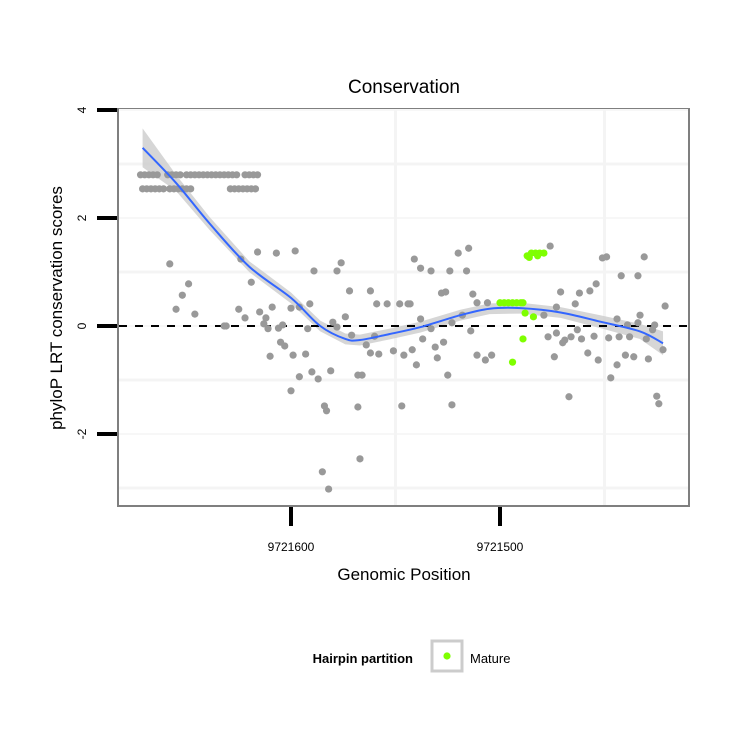 The width and height of the screenshot is (750, 750). What do you see at coordinates (82, 325) in the screenshot?
I see `y-tick-label: 0` at bounding box center [82, 325].